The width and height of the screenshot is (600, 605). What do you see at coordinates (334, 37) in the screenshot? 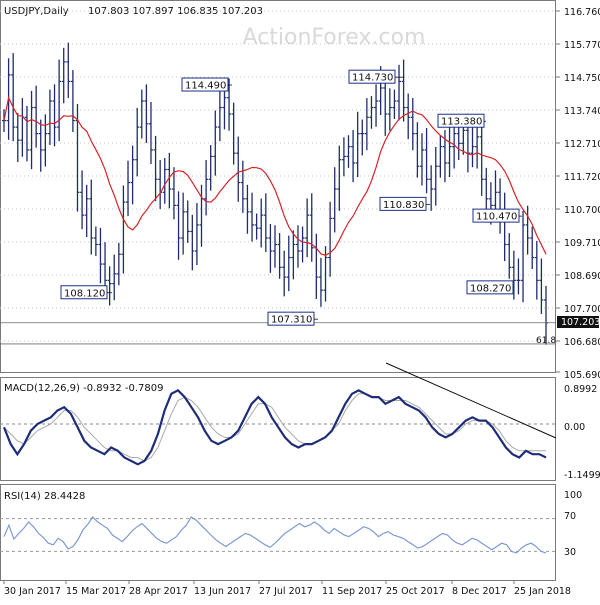
I see `watermark: ActionForex.com` at bounding box center [334, 37].